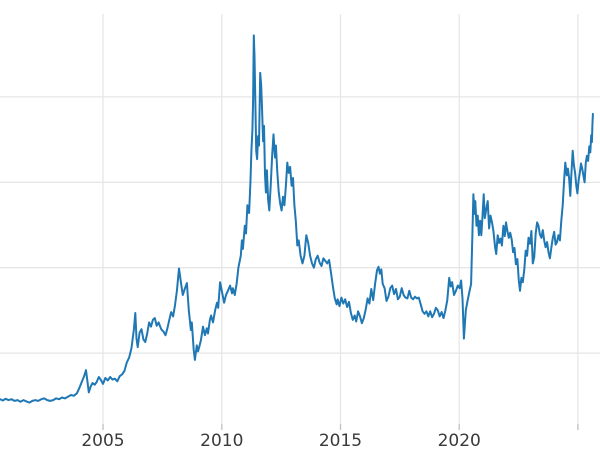  Describe the element at coordinates (102, 440) in the screenshot. I see `x-tick-label-2005: 2005` at that location.